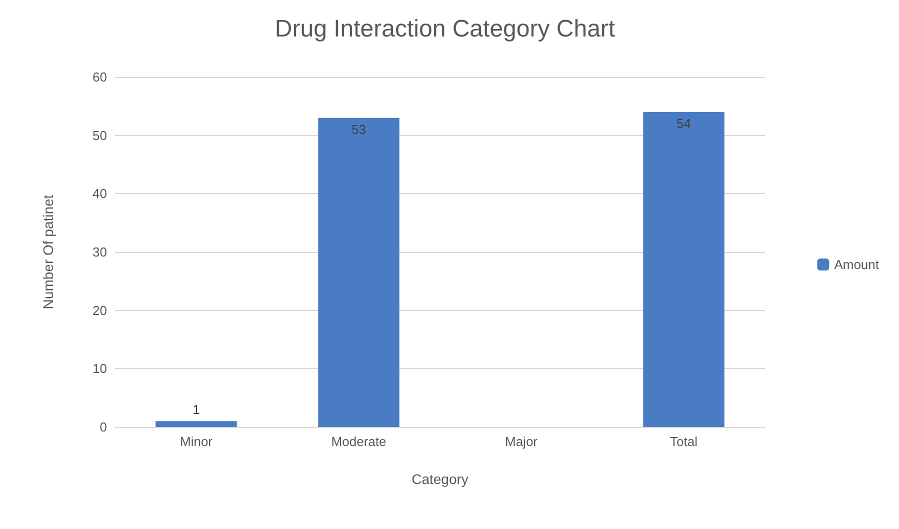  What do you see at coordinates (857, 264) in the screenshot?
I see `legend-label: Amount` at bounding box center [857, 264].